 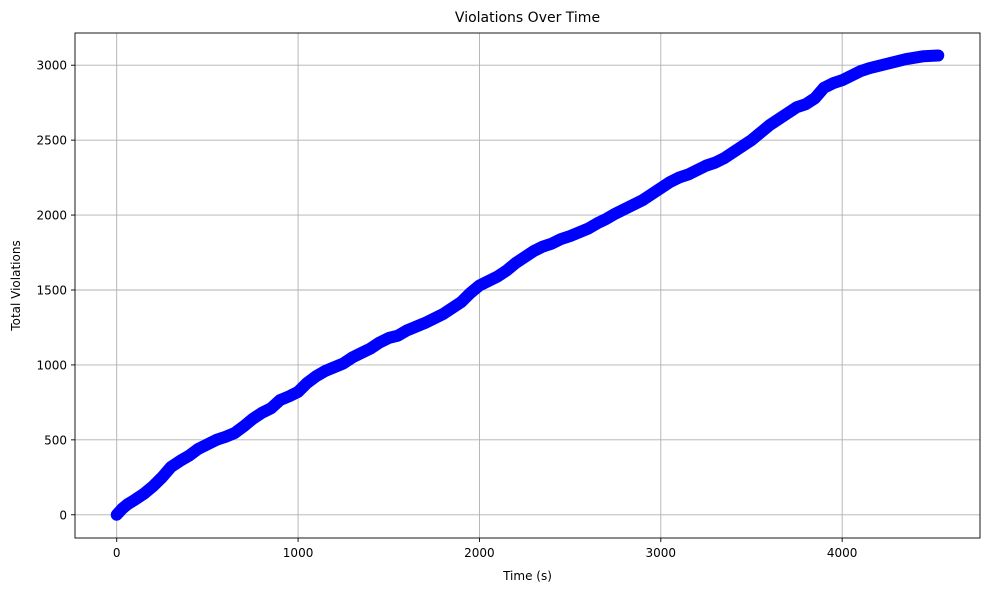 What do you see at coordinates (117, 553) in the screenshot?
I see `x-tick-label: 0` at bounding box center [117, 553].